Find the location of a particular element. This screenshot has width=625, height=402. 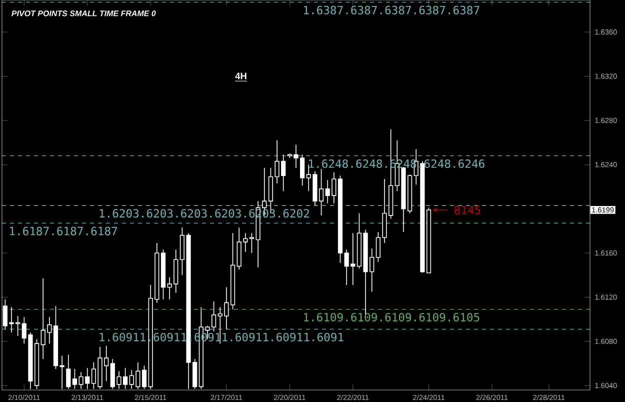

ref-line-label: 1.6109.6109.6109.6109.6105 is located at coordinates (392, 317).